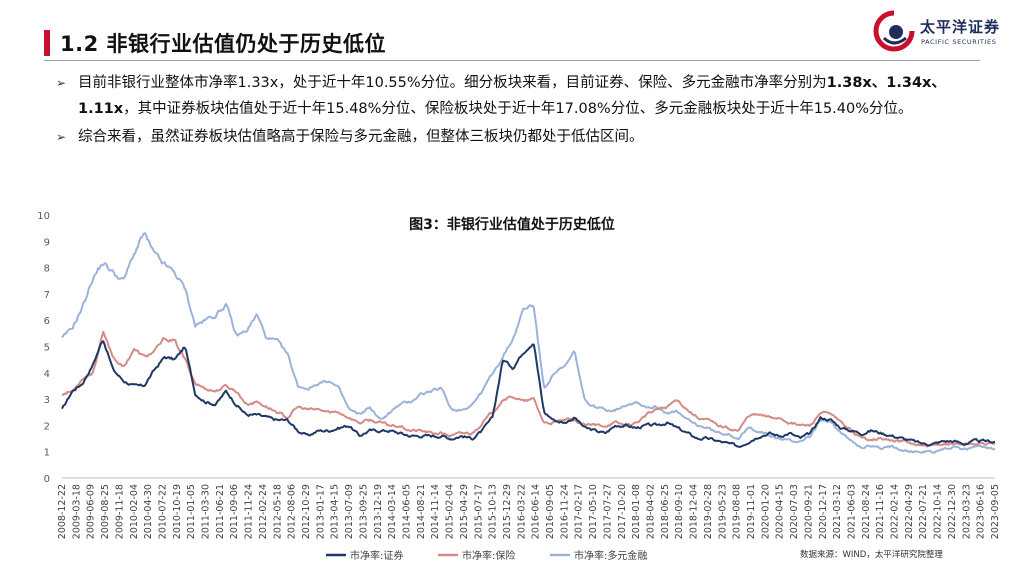  I want to click on x-tick-label: 2022-10-14, so click(938, 511).